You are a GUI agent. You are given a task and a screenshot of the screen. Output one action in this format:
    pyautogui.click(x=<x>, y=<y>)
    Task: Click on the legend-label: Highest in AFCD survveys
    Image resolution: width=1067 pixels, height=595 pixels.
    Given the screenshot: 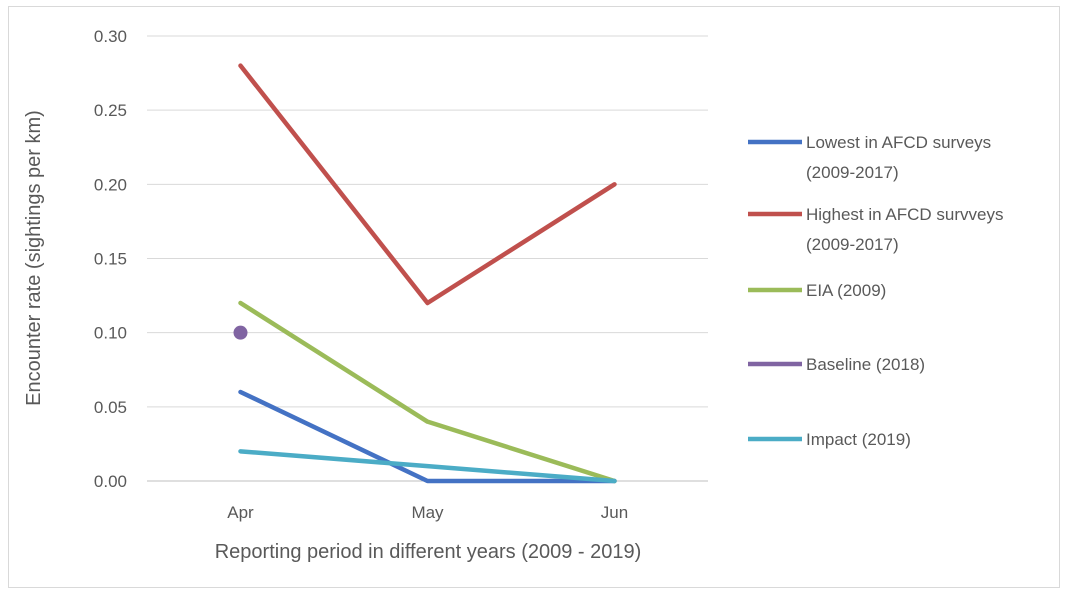 What is the action you would take?
    pyautogui.click(x=904, y=214)
    